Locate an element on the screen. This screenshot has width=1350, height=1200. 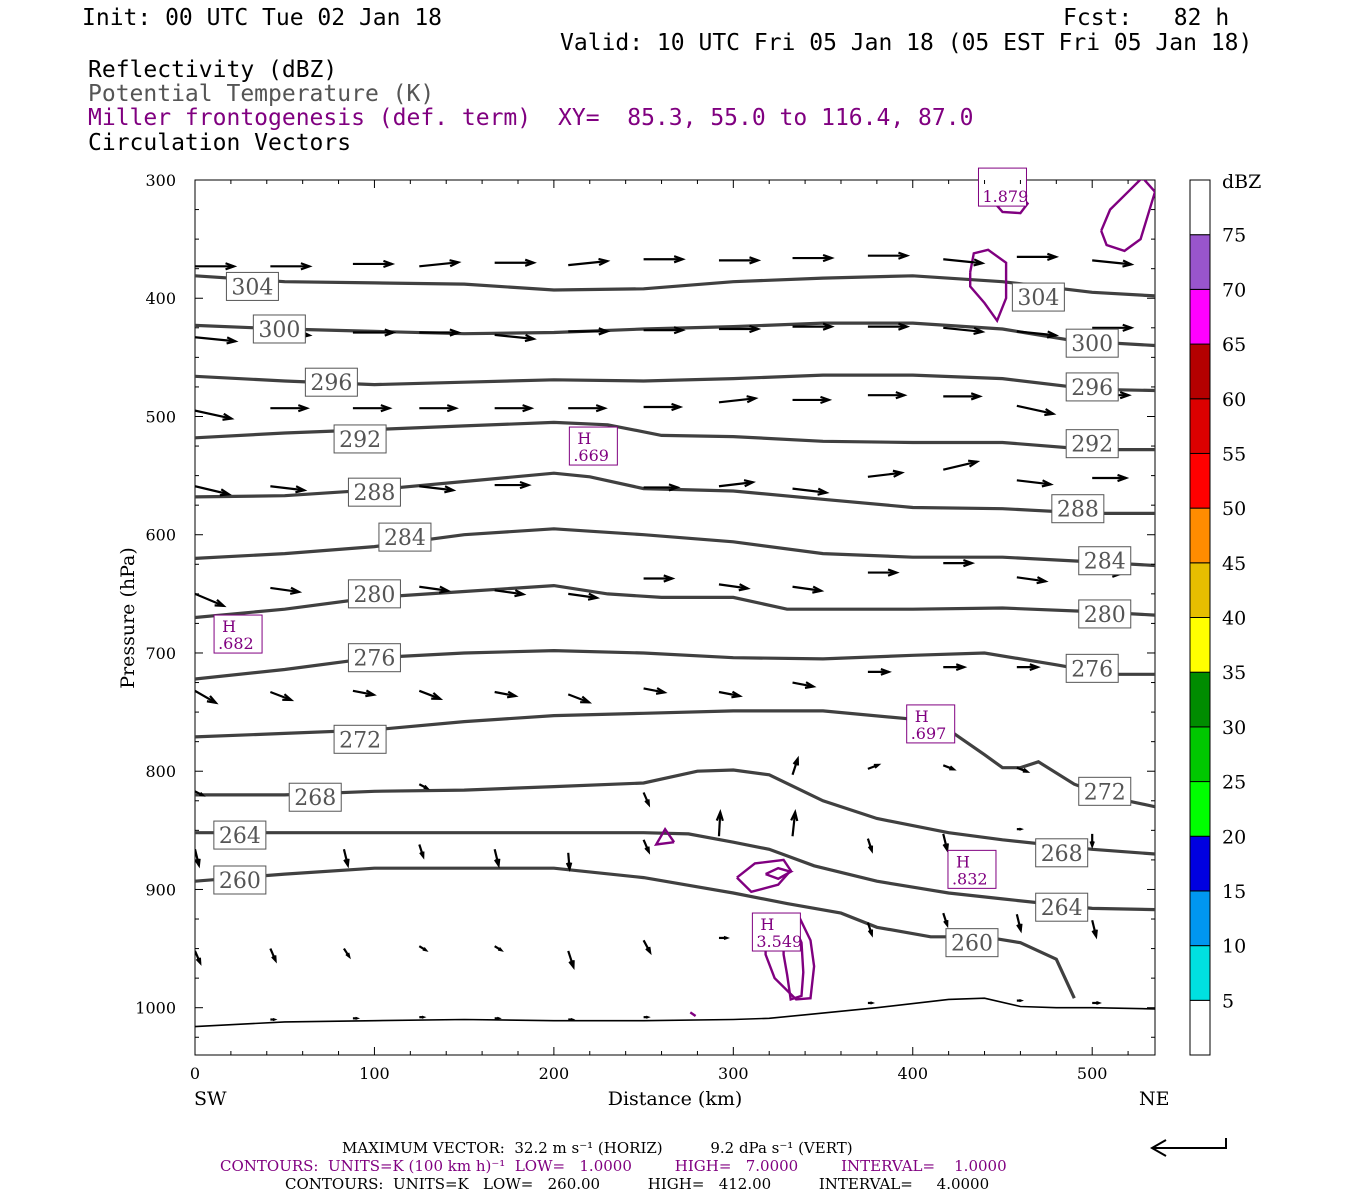
sw-end-label: SW is located at coordinates (210, 1099).